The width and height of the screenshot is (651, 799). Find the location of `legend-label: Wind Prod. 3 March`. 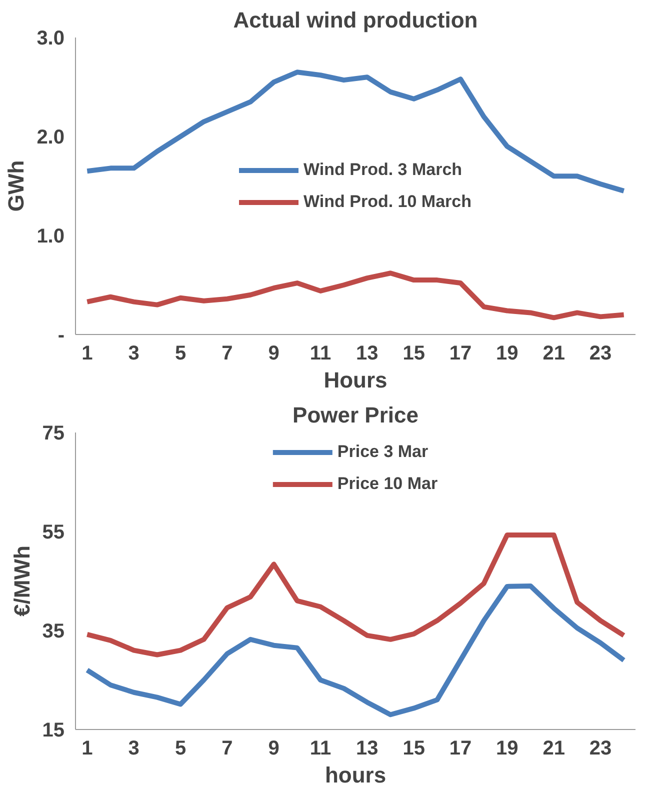

legend-label: Wind Prod. 3 March is located at coordinates (383, 170).